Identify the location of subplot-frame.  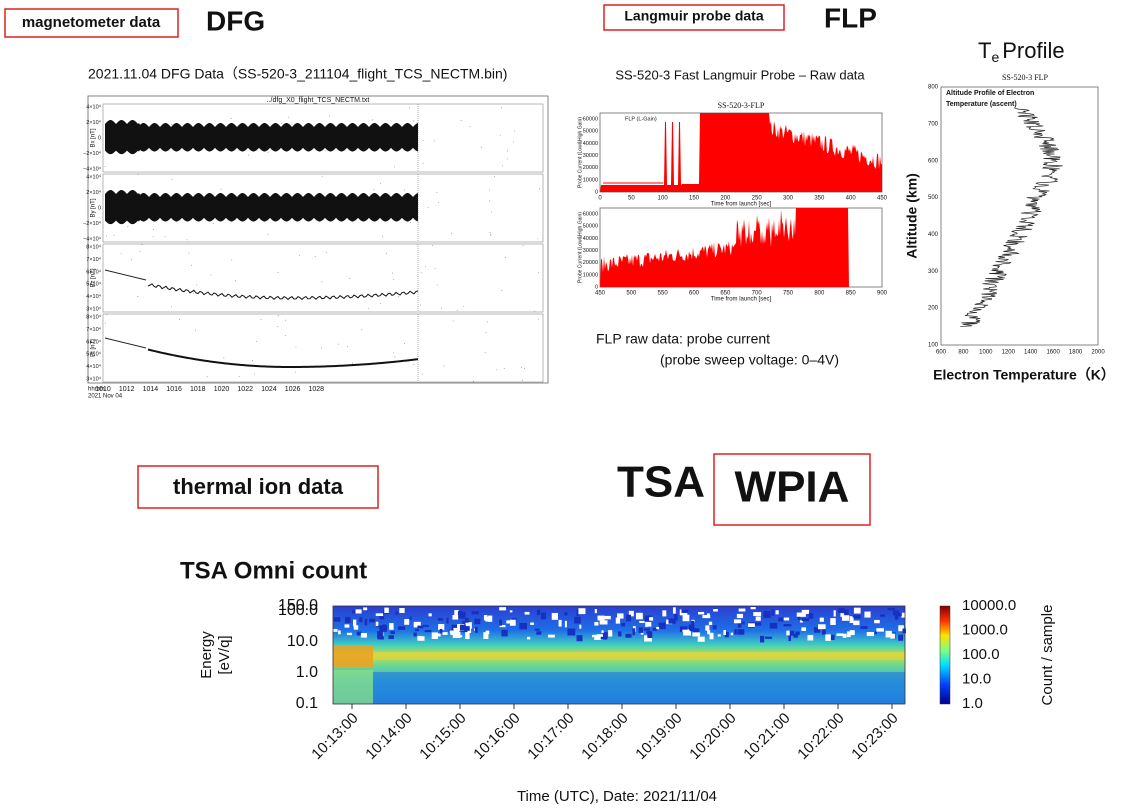
(323, 138).